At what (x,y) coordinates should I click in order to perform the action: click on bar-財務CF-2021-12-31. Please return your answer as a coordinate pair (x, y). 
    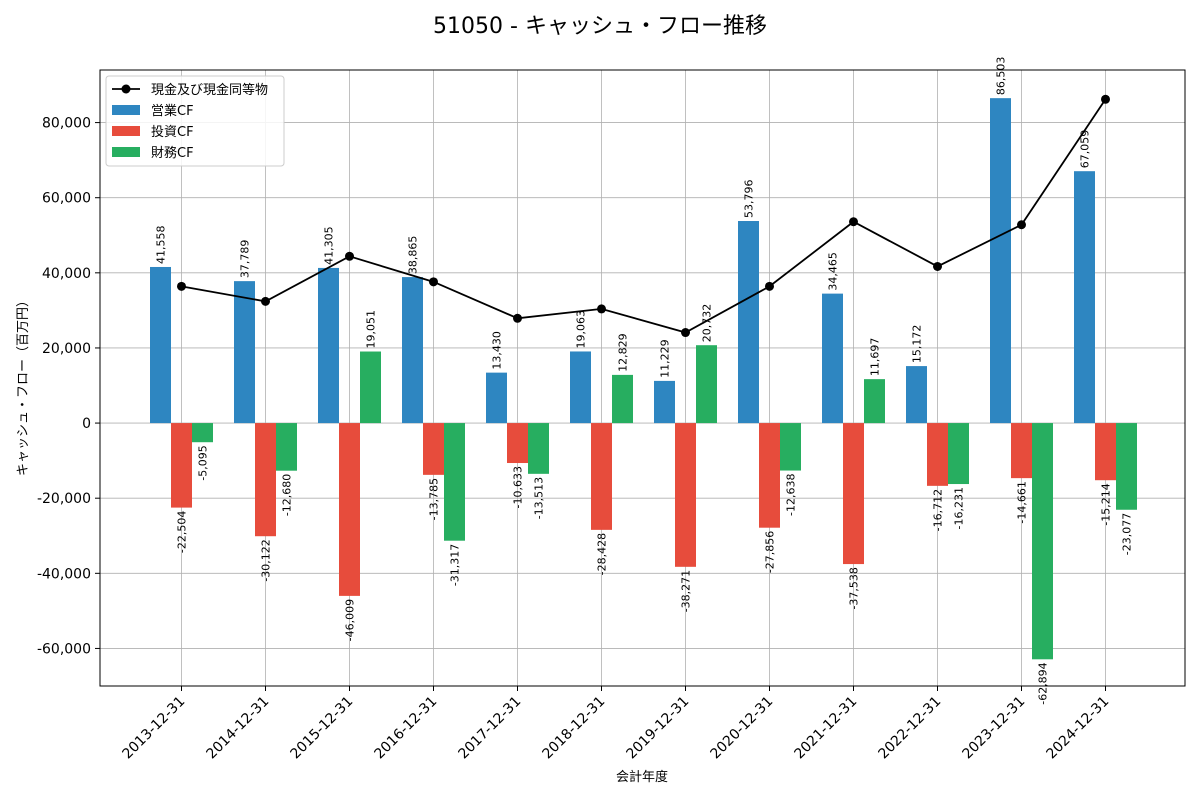
    Looking at the image, I should click on (874, 401).